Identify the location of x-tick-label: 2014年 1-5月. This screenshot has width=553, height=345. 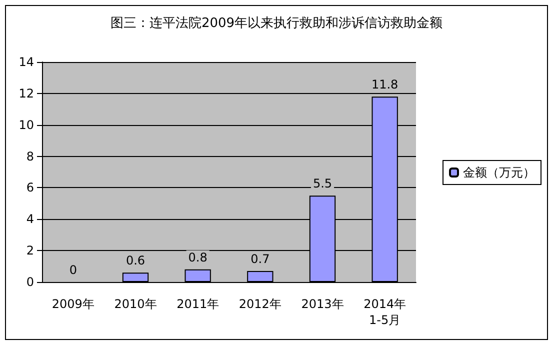
(385, 312).